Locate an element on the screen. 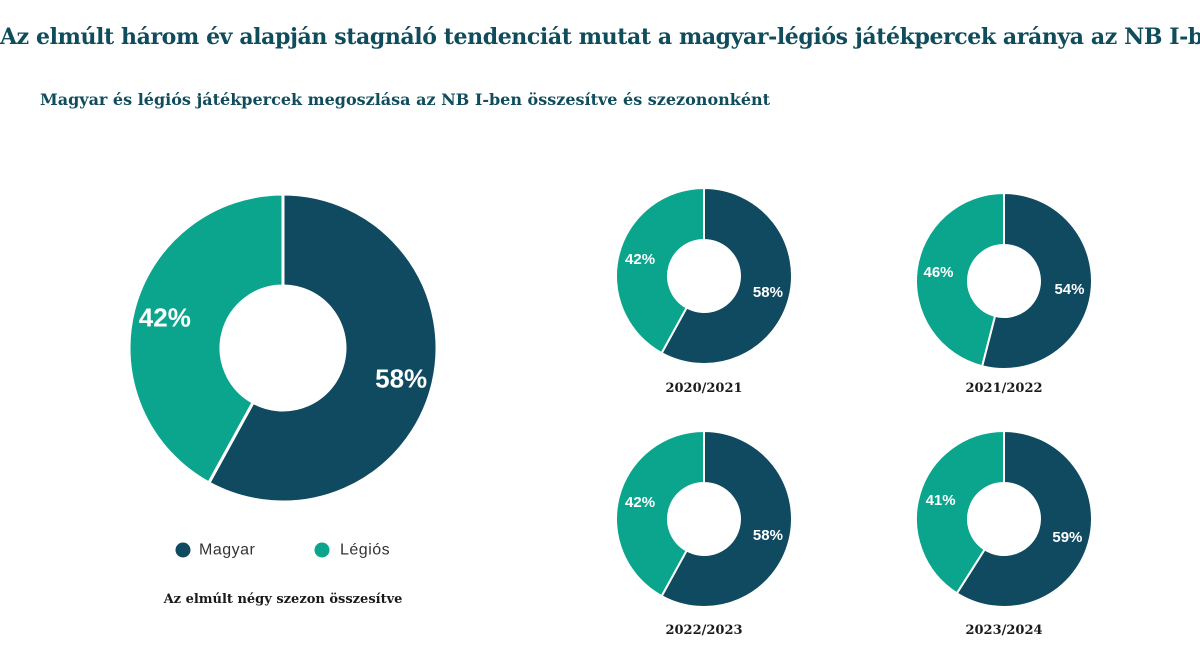 Image resolution: width=1200 pixels, height=672 pixels. donut-season-3: 58% 42% 2022/2023 is located at coordinates (704, 533).